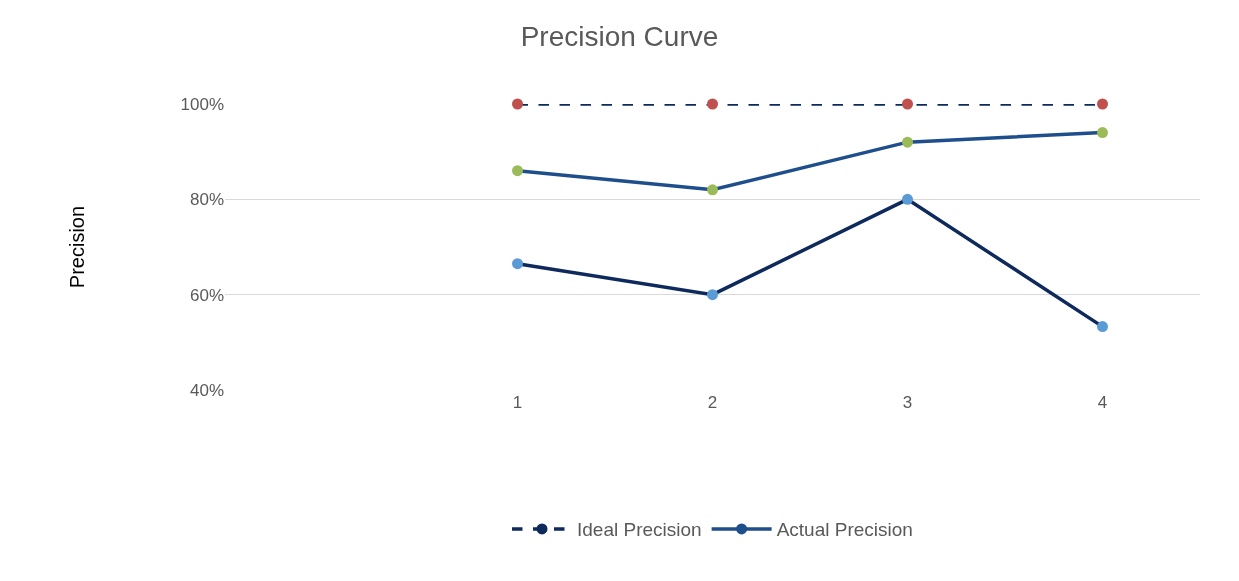 This screenshot has width=1239, height=581. Describe the element at coordinates (712, 402) in the screenshot. I see `x-tick-label: 2` at that location.